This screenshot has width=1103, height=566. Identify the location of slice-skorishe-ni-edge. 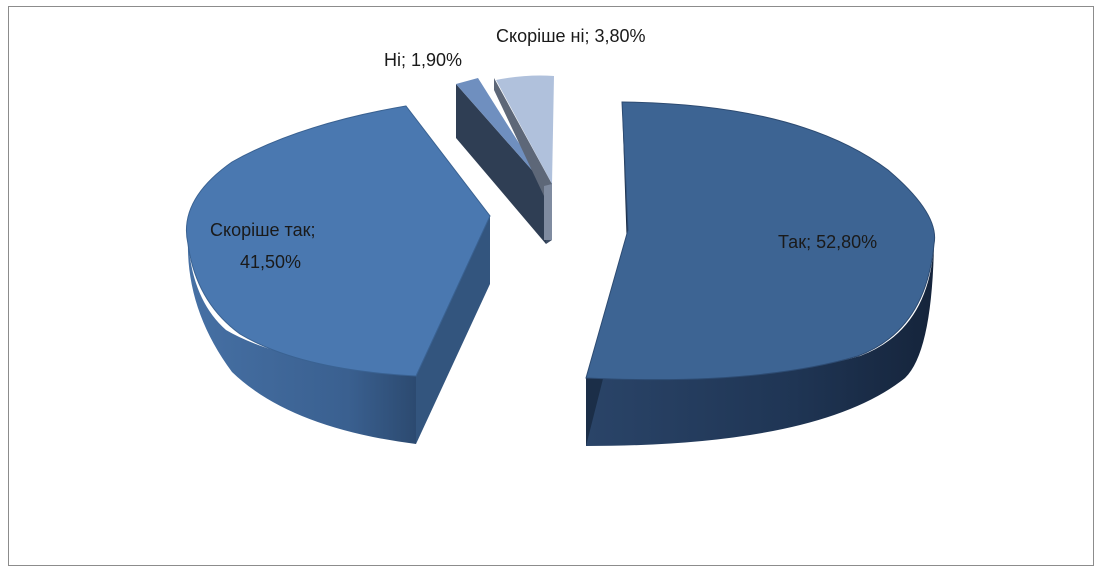
(548, 212).